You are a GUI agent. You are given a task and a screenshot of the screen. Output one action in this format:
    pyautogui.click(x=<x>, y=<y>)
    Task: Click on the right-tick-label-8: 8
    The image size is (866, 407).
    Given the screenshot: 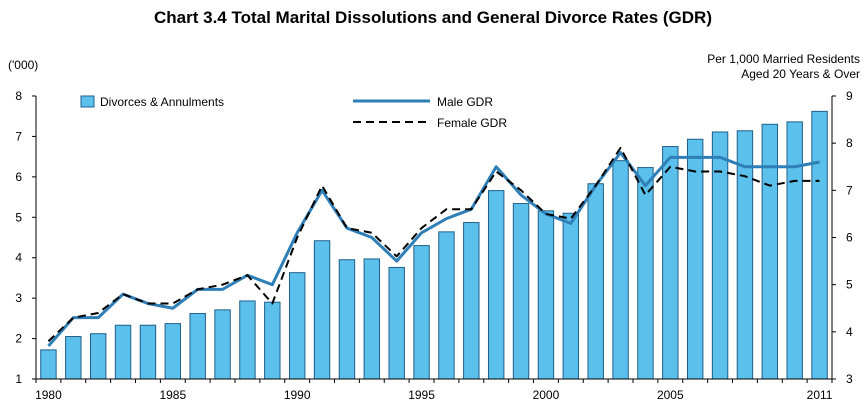 What is the action you would take?
    pyautogui.click(x=849, y=143)
    